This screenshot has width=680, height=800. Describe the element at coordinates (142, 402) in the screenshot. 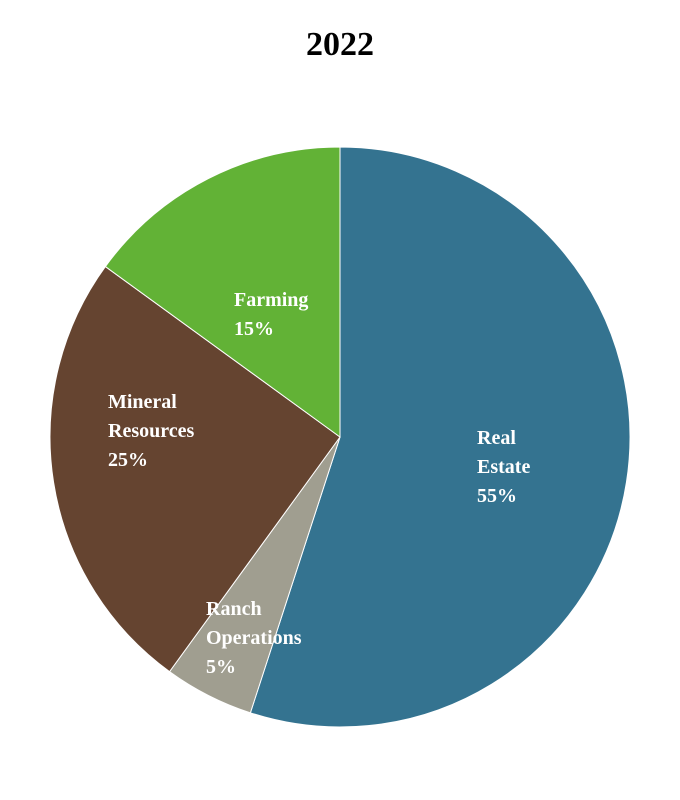

I see `slice-category-label: Mineral` at that location.